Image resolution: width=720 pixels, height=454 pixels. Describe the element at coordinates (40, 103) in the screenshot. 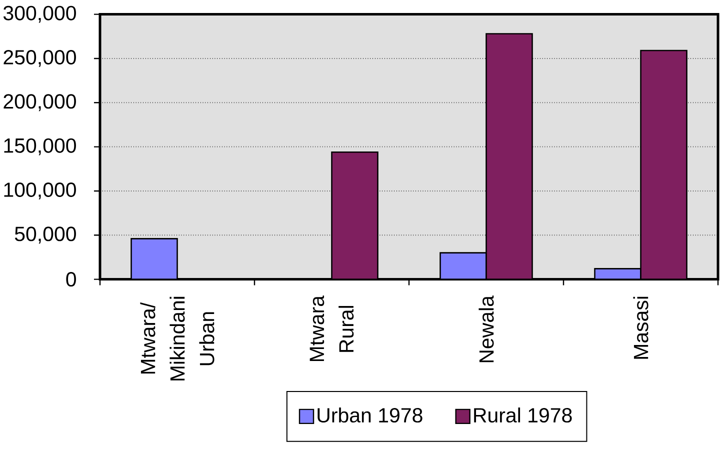

I see `y-tick-label: 200,000` at that location.